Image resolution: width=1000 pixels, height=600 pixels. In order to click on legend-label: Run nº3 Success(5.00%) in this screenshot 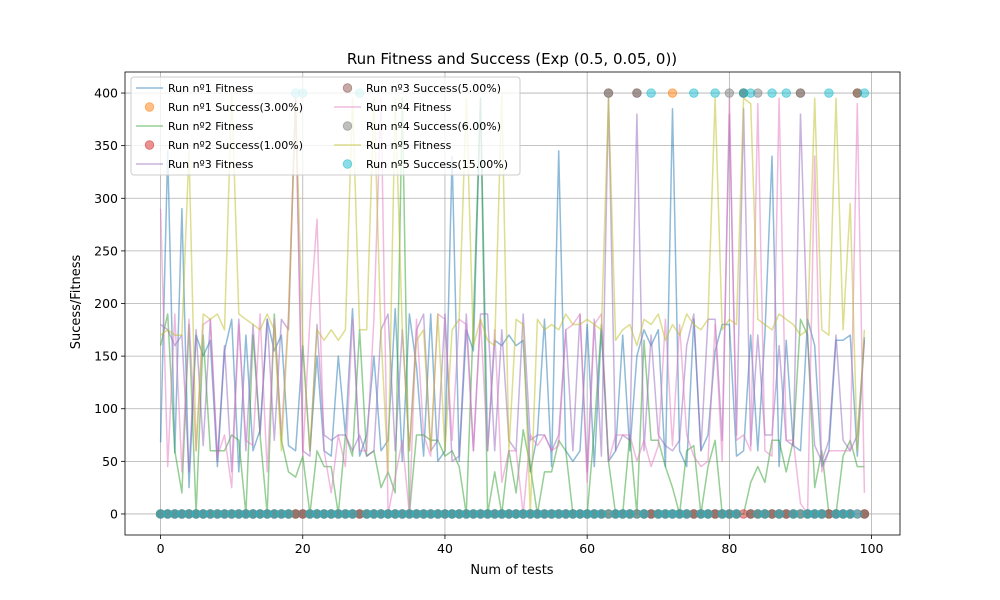, I will do `click(433, 88)`.